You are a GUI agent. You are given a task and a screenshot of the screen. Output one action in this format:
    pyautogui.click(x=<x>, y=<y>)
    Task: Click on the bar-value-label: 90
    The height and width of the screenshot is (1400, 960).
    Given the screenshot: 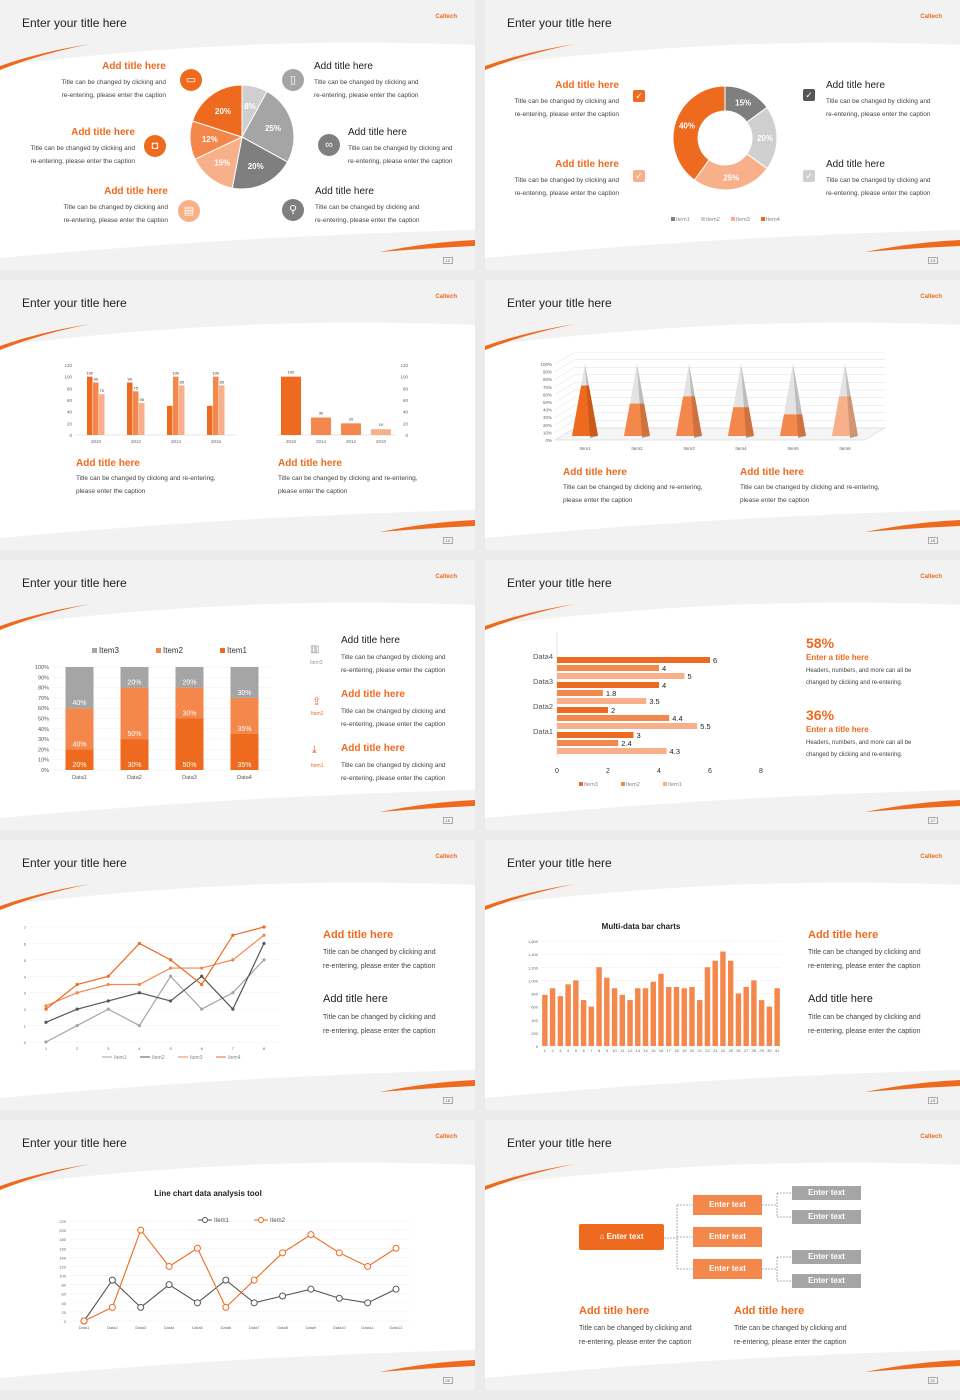 What is the action you would take?
    pyautogui.click(x=129, y=379)
    